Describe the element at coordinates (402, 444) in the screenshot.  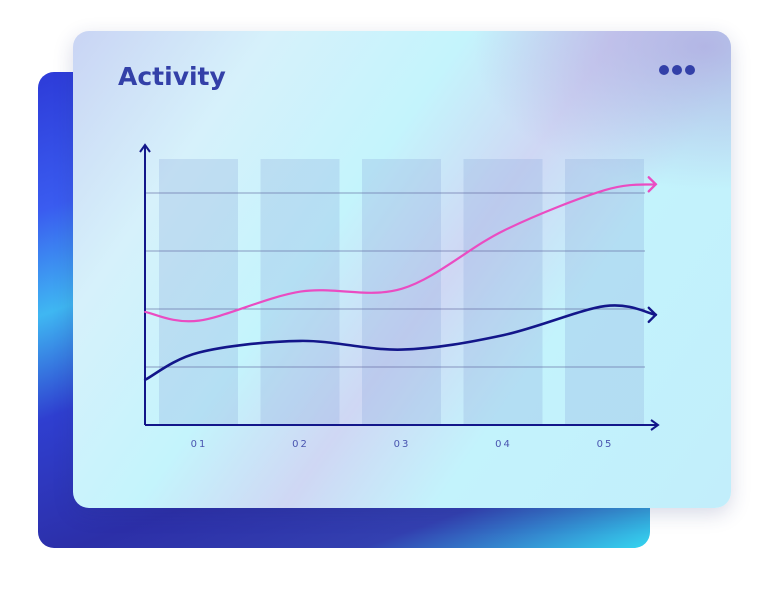
I see `x-tick-label: 03` at that location.